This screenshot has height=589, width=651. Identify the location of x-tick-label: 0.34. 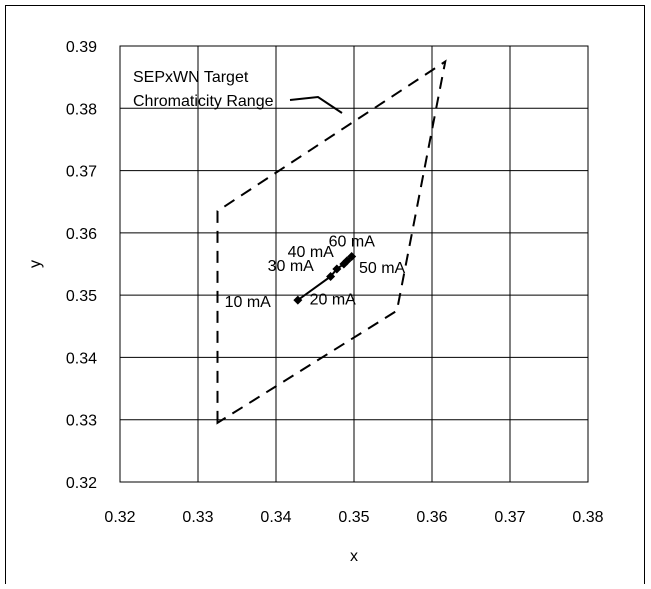
(275, 517).